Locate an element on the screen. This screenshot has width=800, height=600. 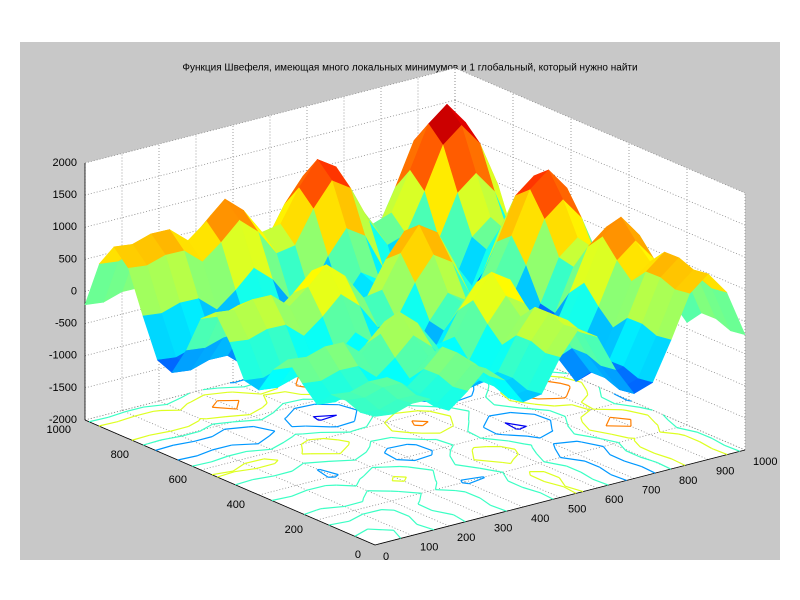
x-tick-label: 200 is located at coordinates (466, 538).